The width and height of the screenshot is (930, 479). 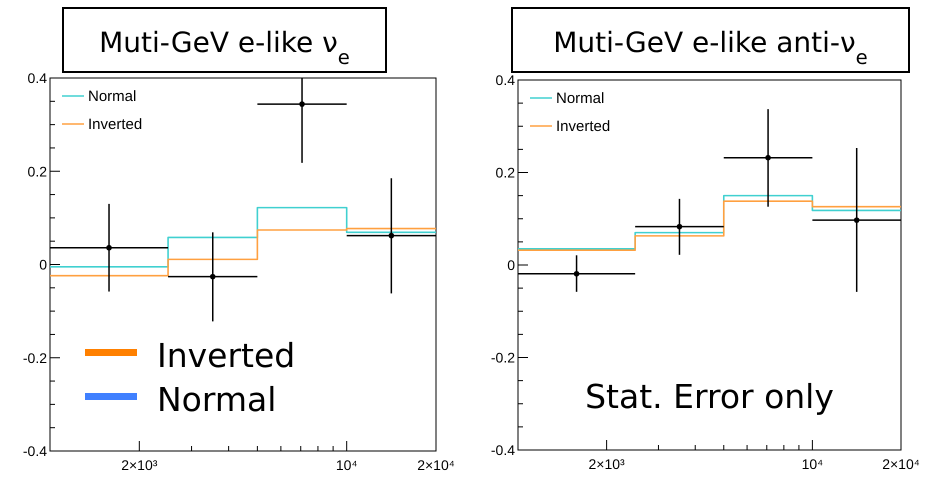 What do you see at coordinates (224, 47) in the screenshot?
I see `chart-title: Muti-GeV e-like ν$_{e}$` at bounding box center [224, 47].